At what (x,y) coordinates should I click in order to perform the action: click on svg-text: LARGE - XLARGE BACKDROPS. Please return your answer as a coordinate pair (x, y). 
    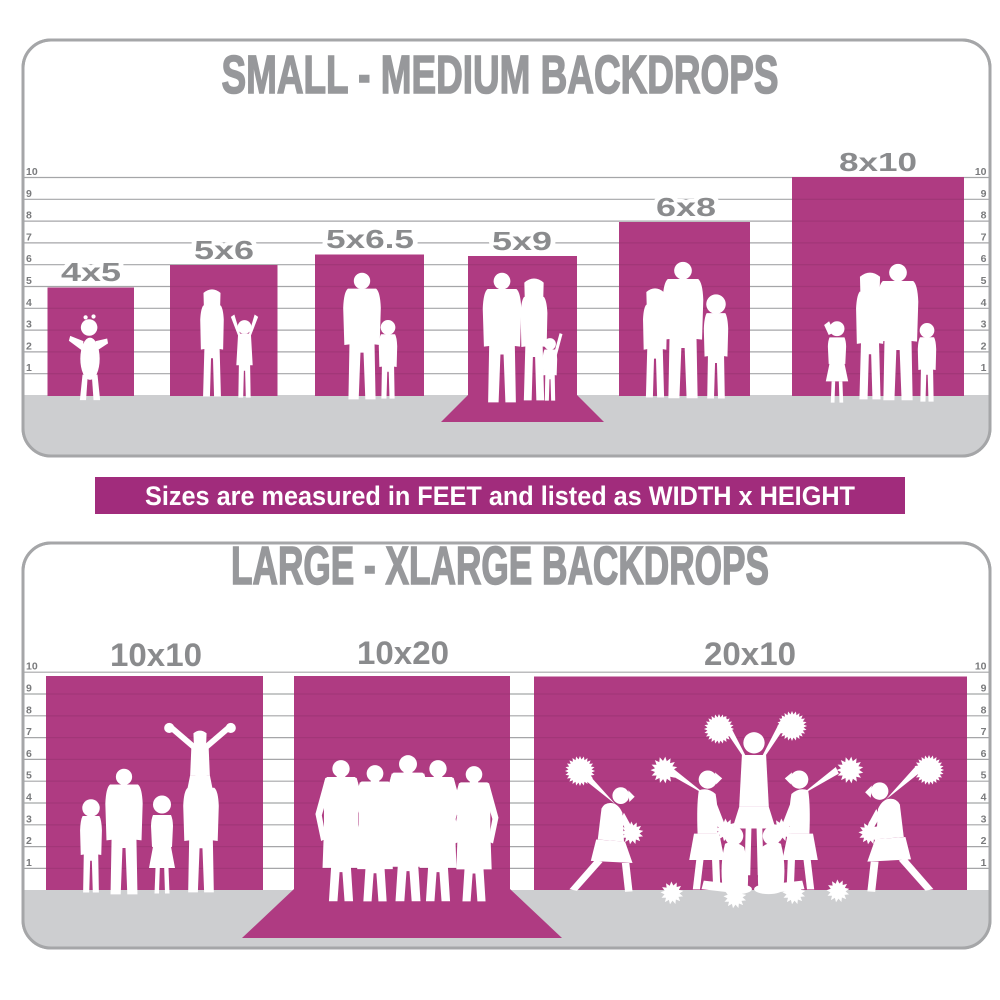
    Looking at the image, I should click on (500, 566).